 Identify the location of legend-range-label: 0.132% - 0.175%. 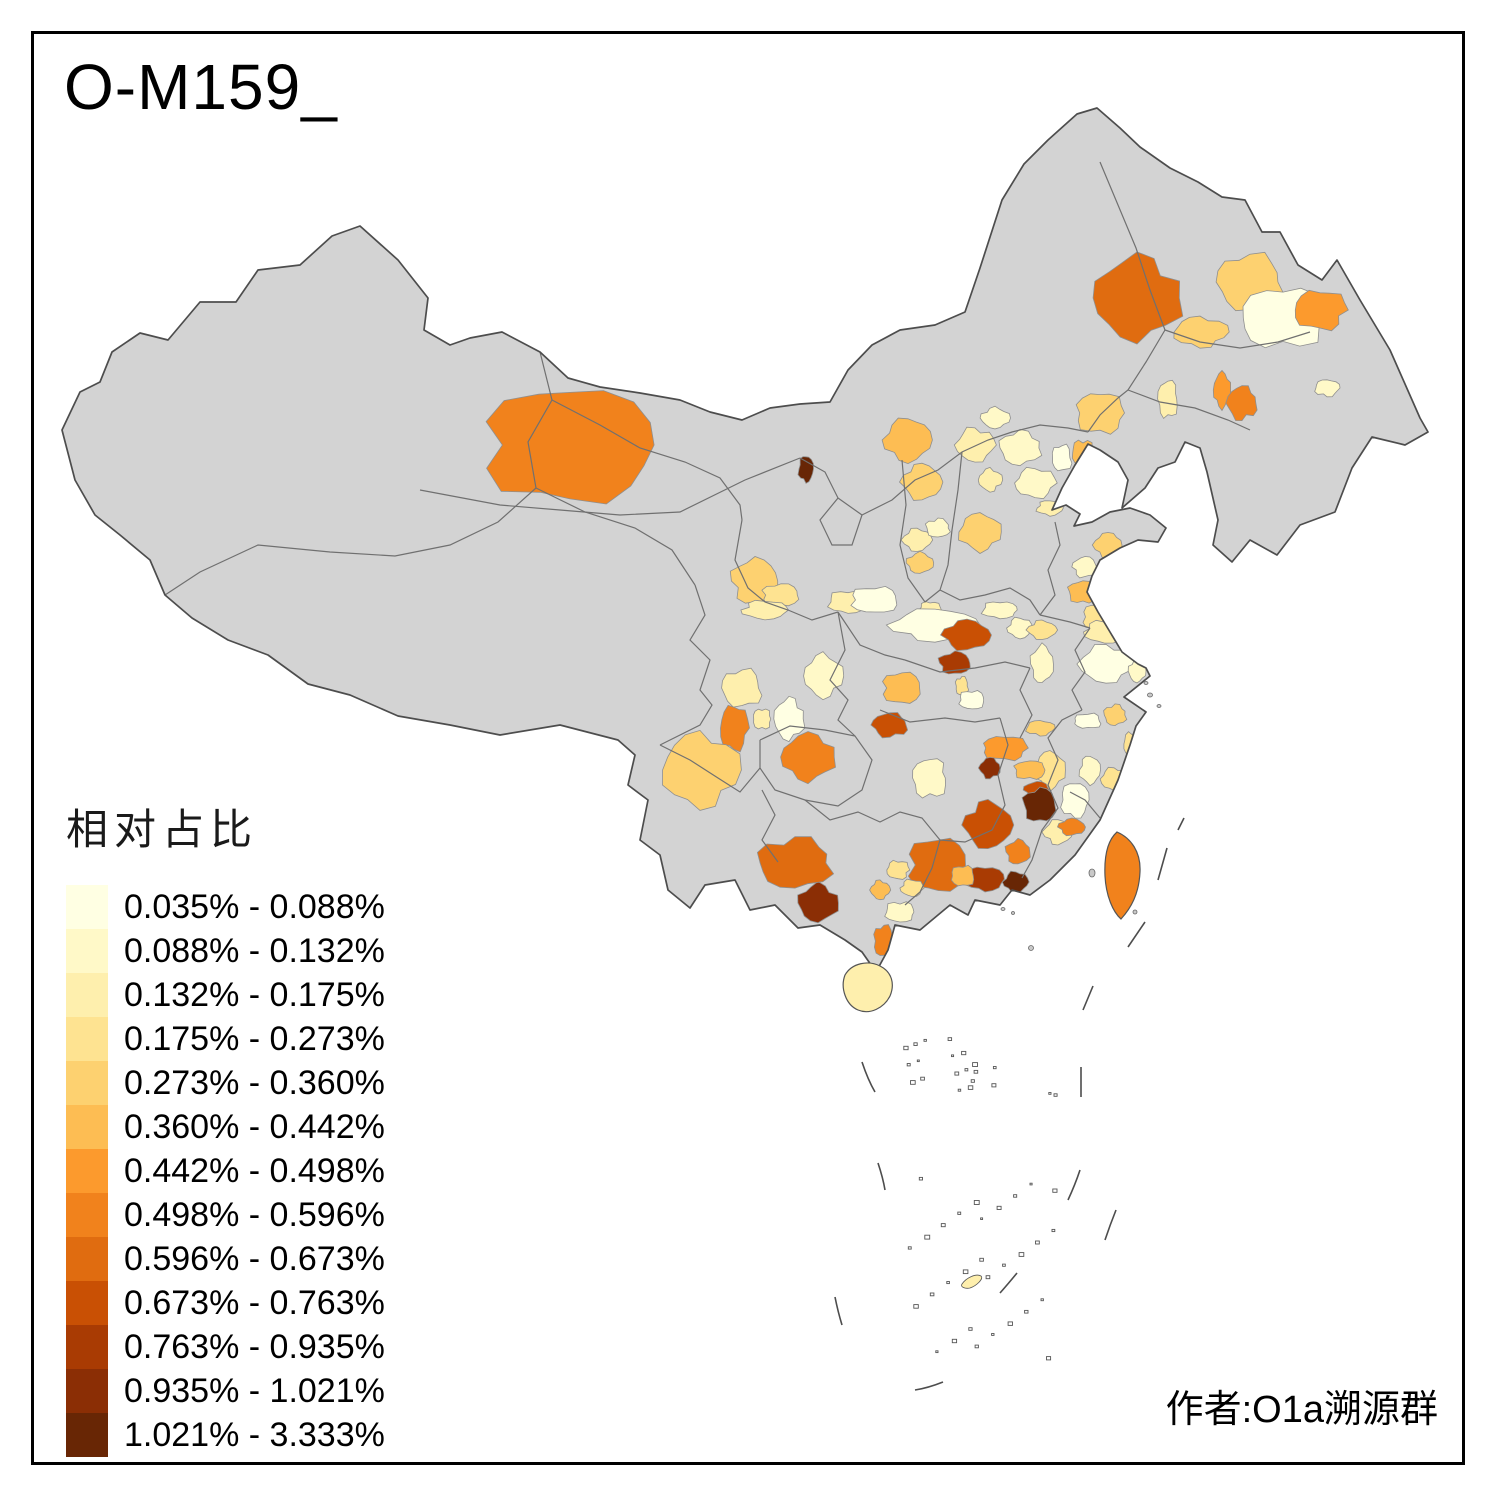
(254, 994).